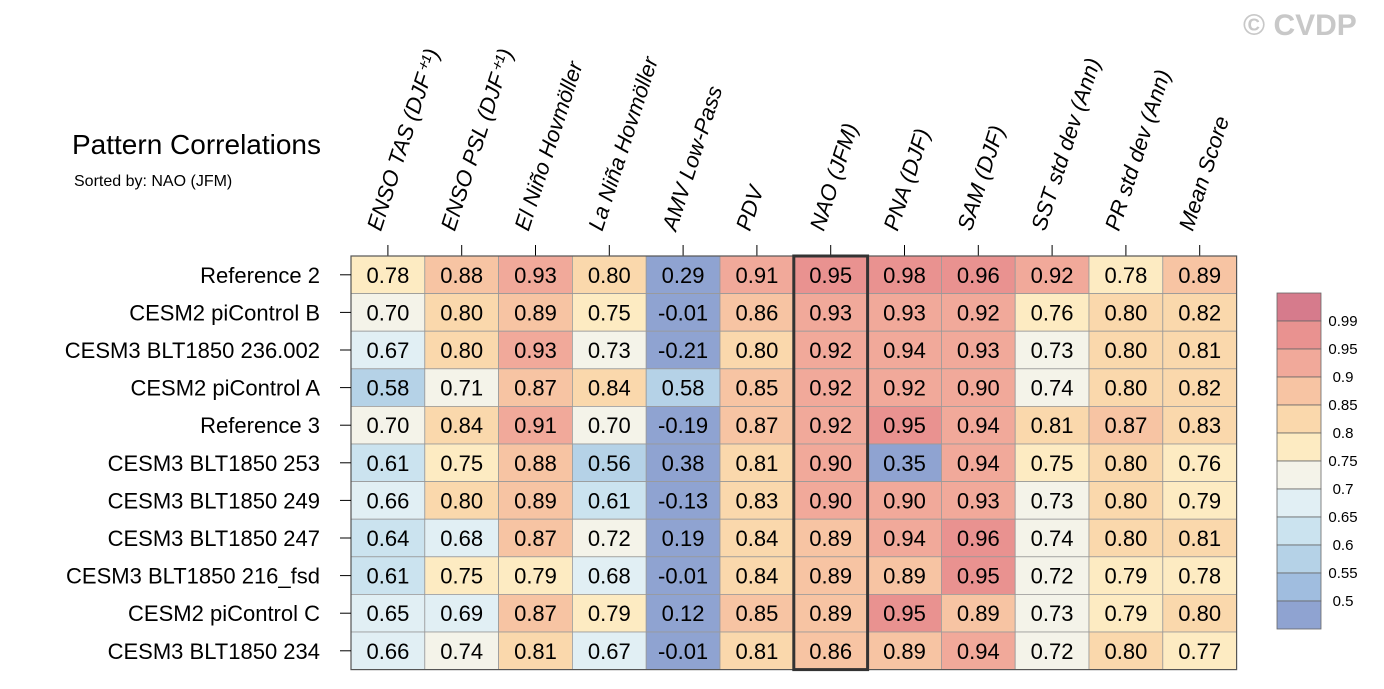  What do you see at coordinates (214, 463) in the screenshot?
I see `row-label: CESM3 BLT1850 253` at bounding box center [214, 463].